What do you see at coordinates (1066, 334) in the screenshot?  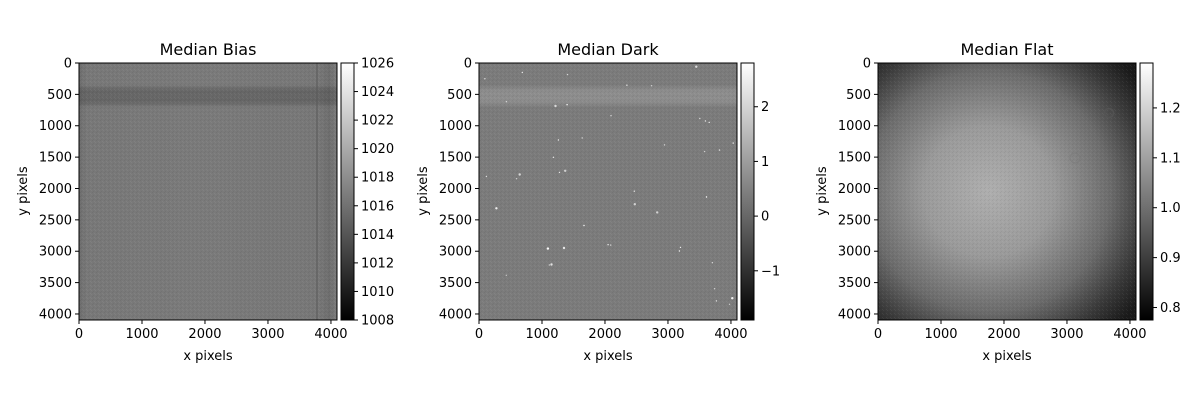 I see `flat-xtick-label: 3000` at bounding box center [1066, 334].